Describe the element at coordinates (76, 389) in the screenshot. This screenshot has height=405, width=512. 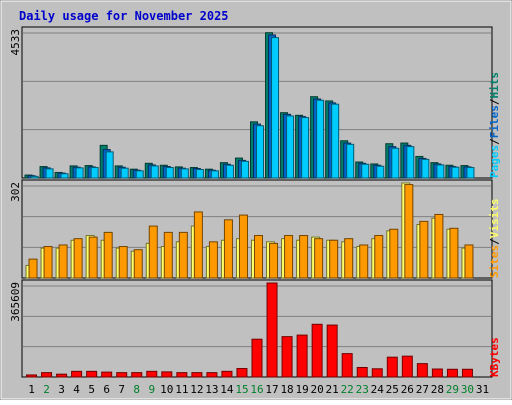
I see `x-tick-label: 4` at that location.